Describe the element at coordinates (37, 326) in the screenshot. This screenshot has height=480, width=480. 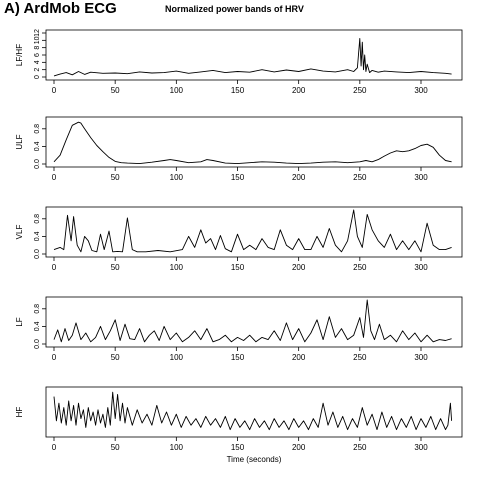
I see `y-tick-label-3-1: 0.4` at that location.